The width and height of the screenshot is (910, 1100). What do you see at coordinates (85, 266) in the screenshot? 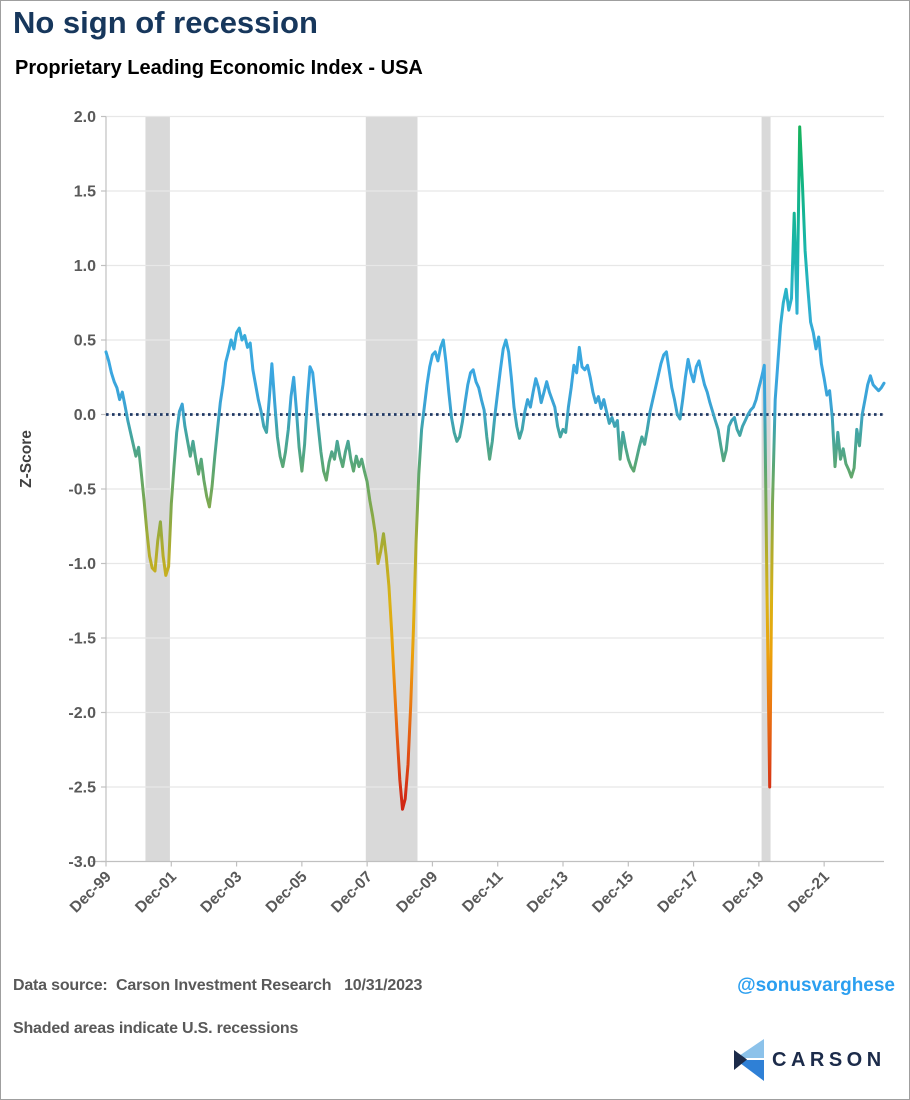
I see `y-tick-label: 1.0` at bounding box center [85, 266].